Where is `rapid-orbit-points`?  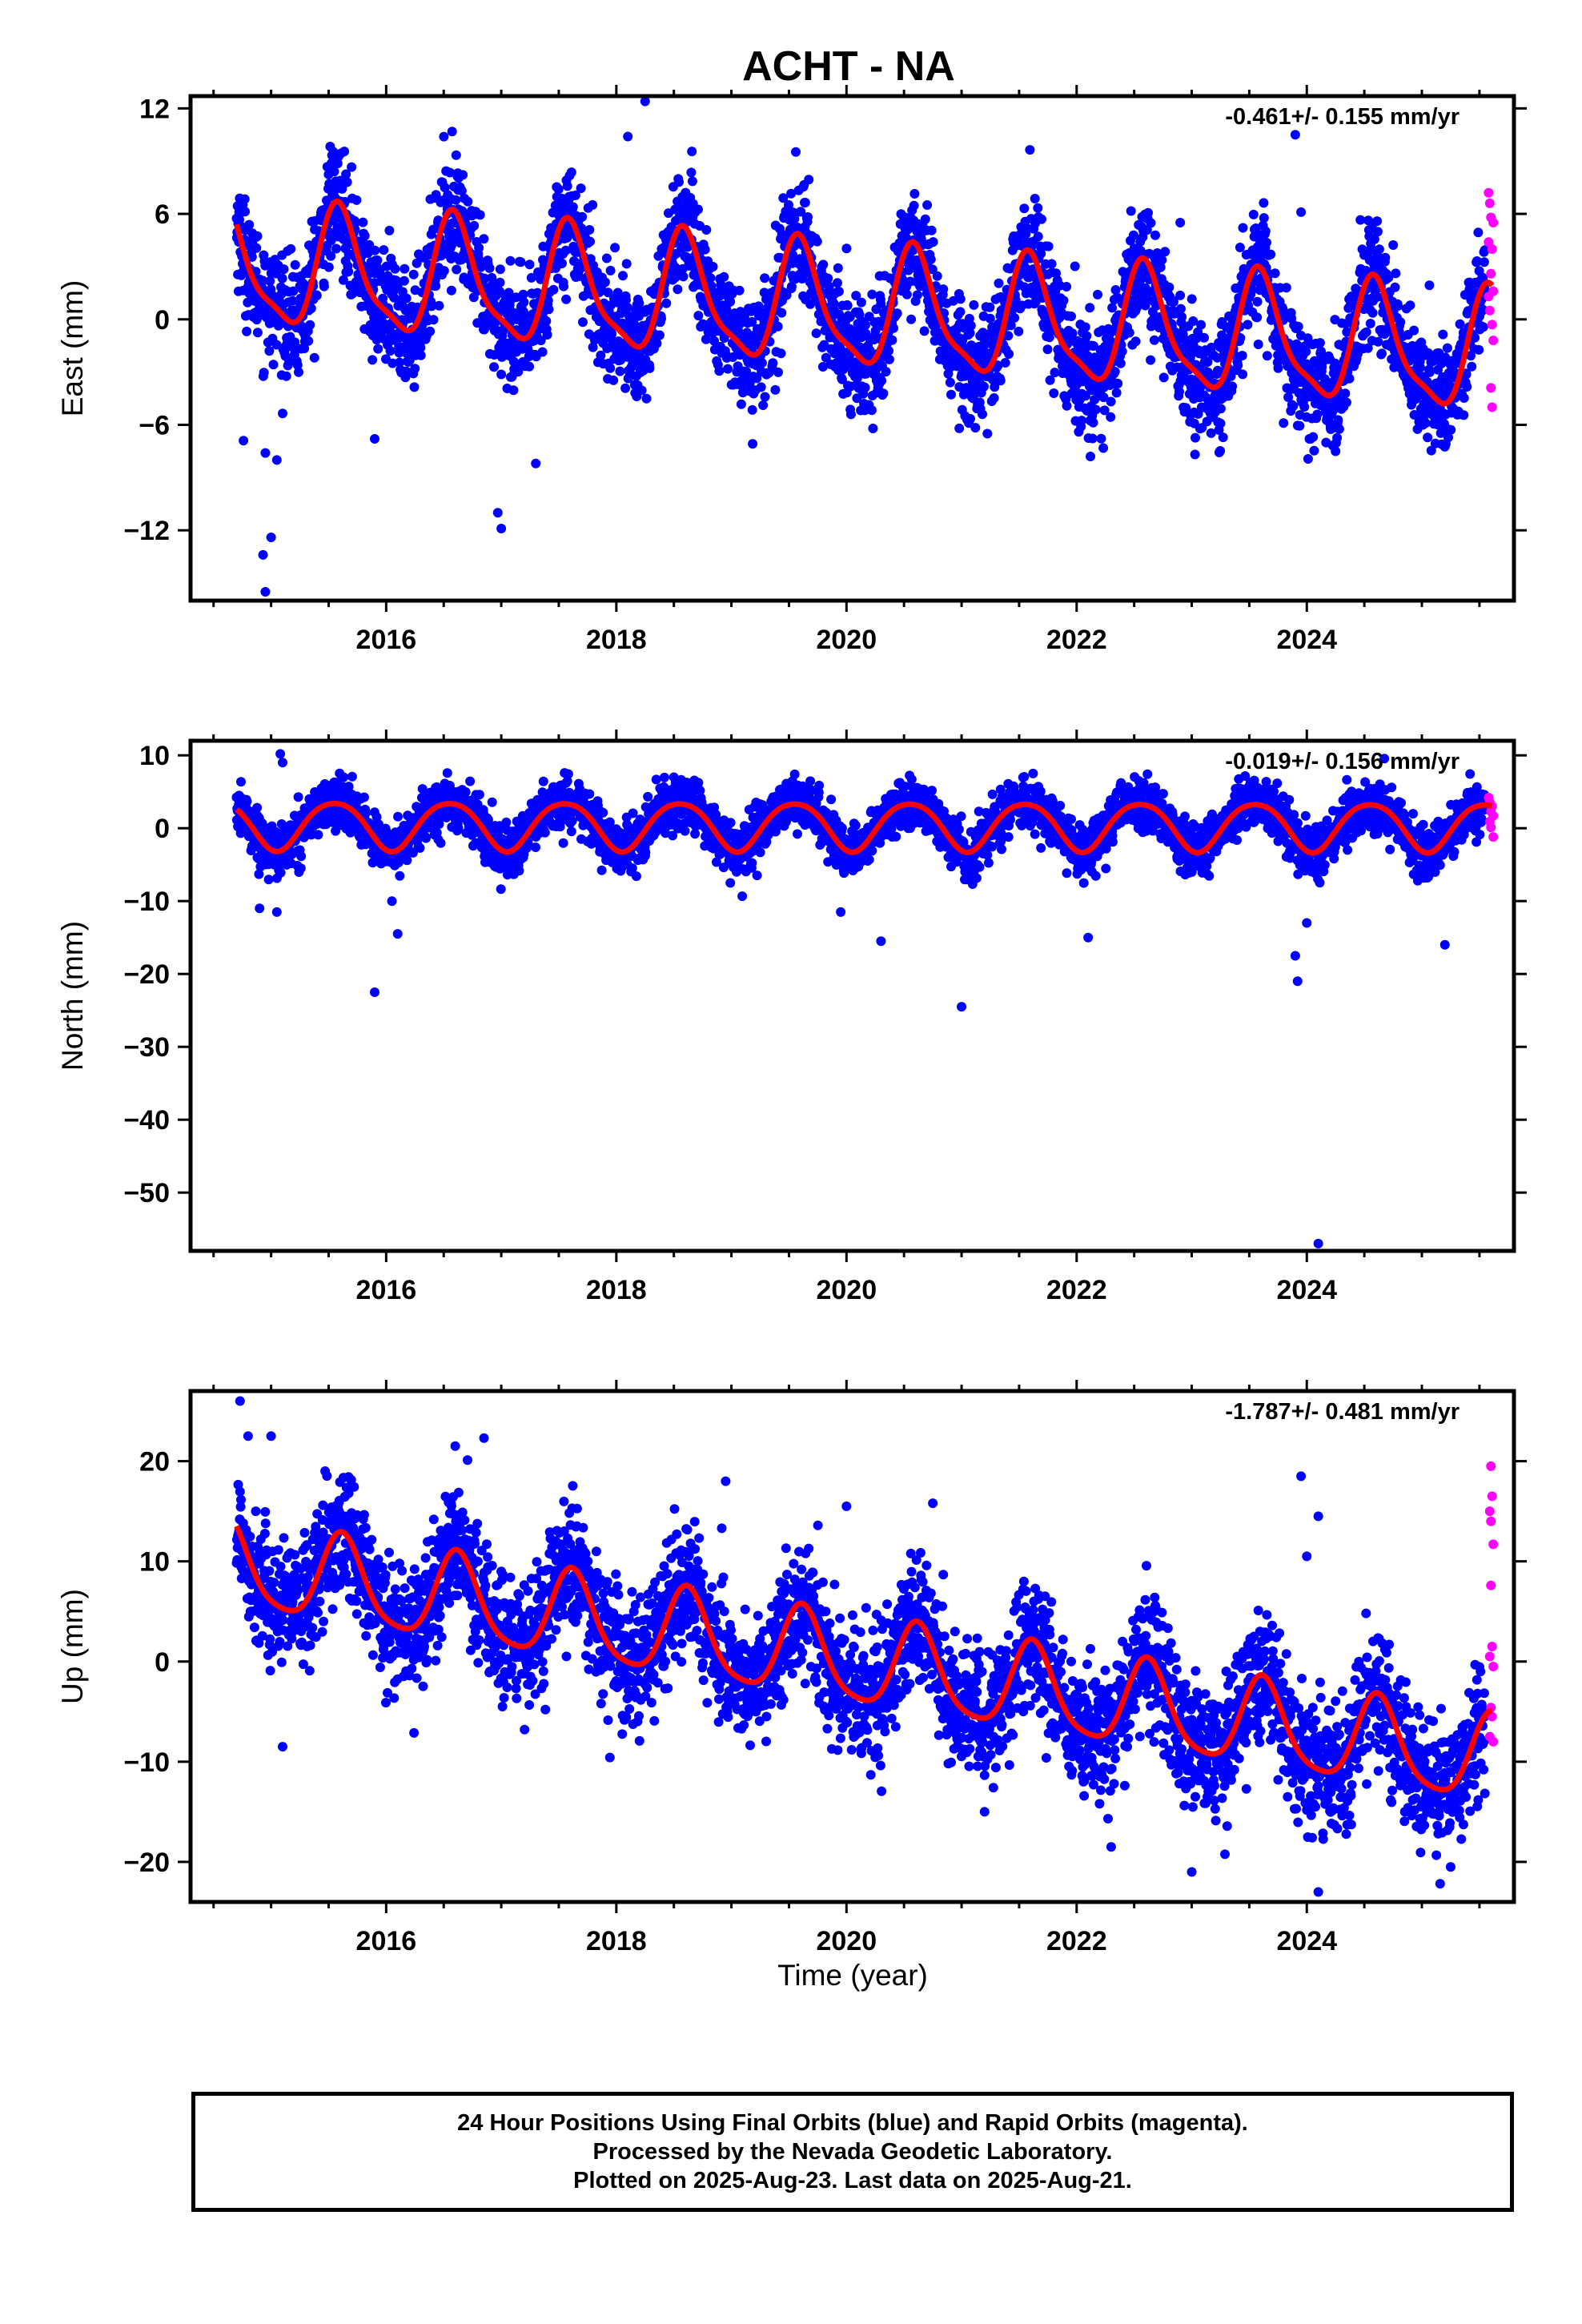
rapid-orbit-points is located at coordinates (1491, 299).